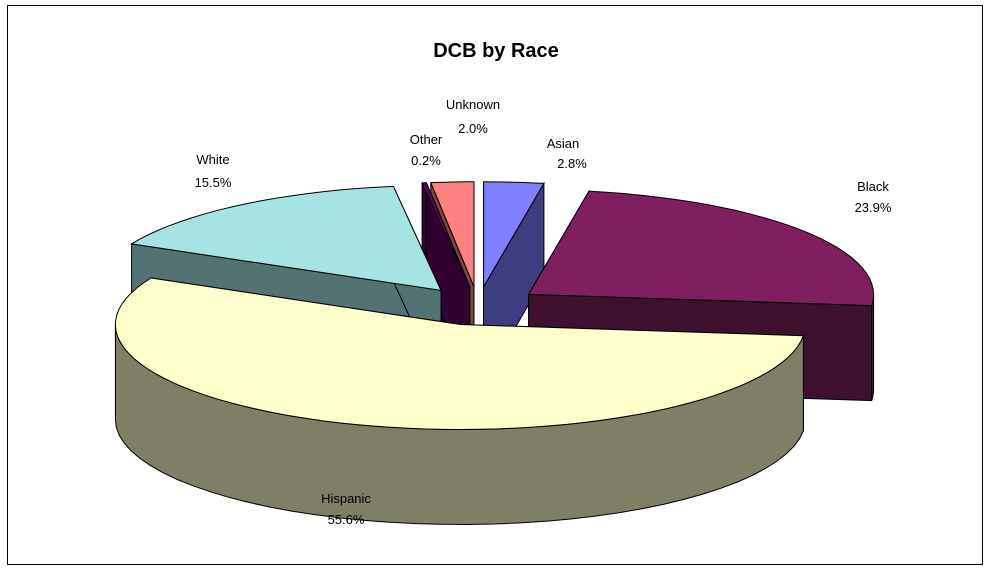 The height and width of the screenshot is (571, 992). Describe the element at coordinates (496, 51) in the screenshot. I see `chart-title: DCB by Race` at that location.